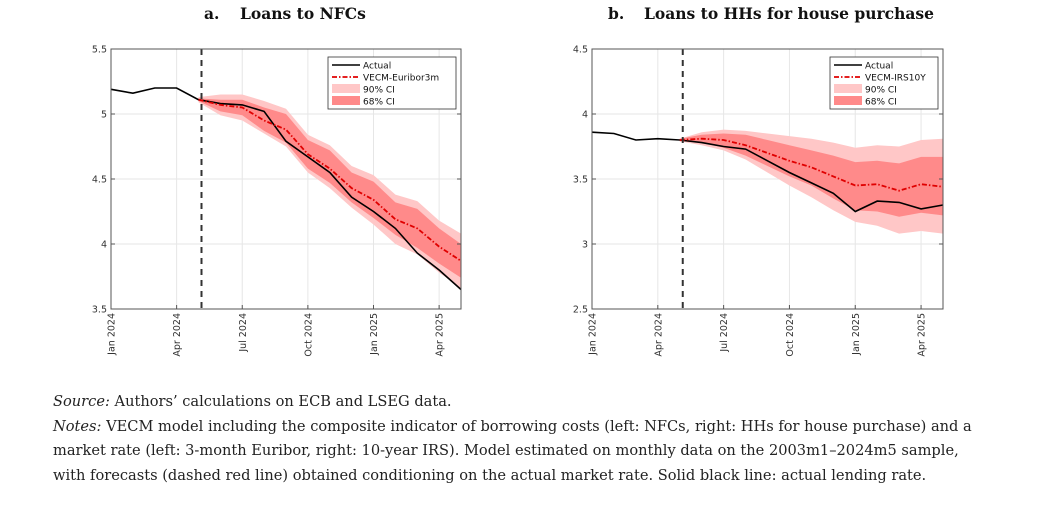  I want to click on panel-a-title: a. Loans to NFCs, so click(285, 13).